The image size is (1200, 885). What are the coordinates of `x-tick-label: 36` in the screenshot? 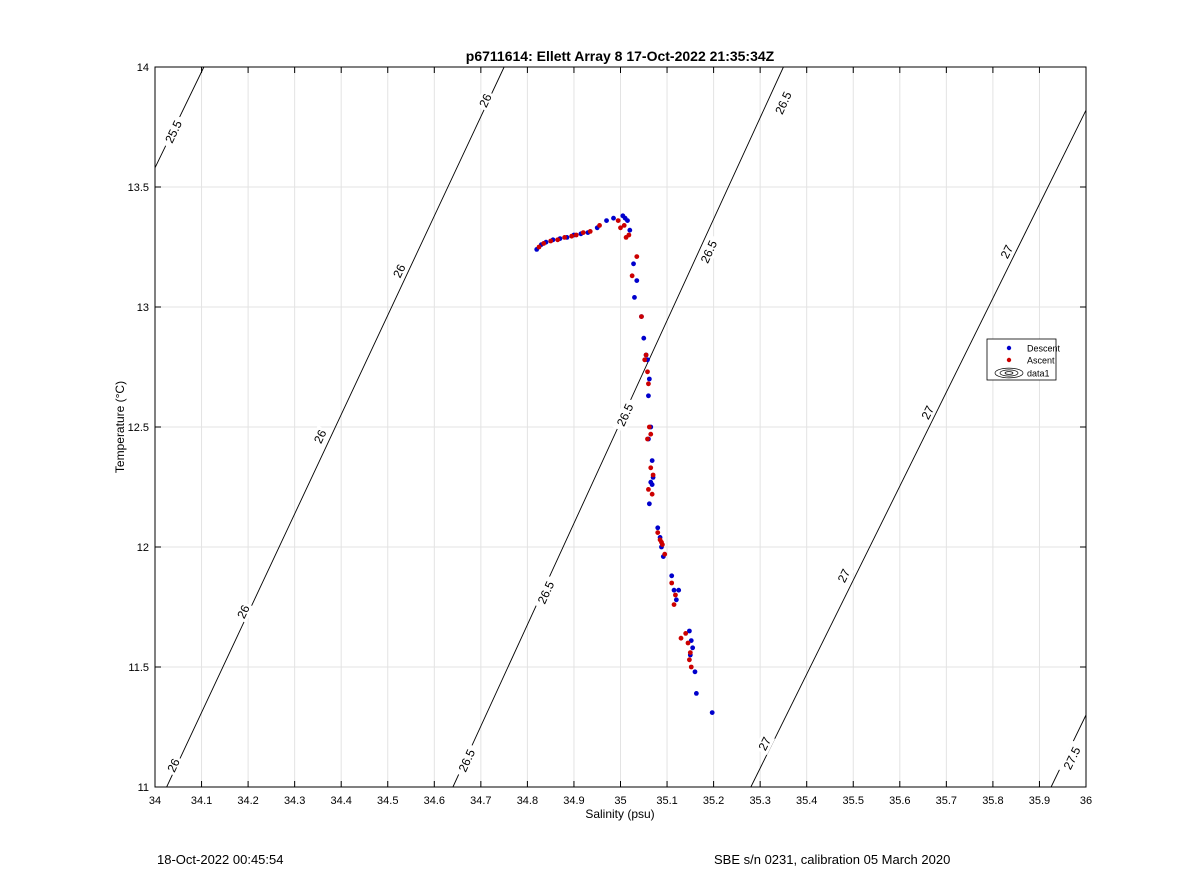 It's located at (1086, 801).